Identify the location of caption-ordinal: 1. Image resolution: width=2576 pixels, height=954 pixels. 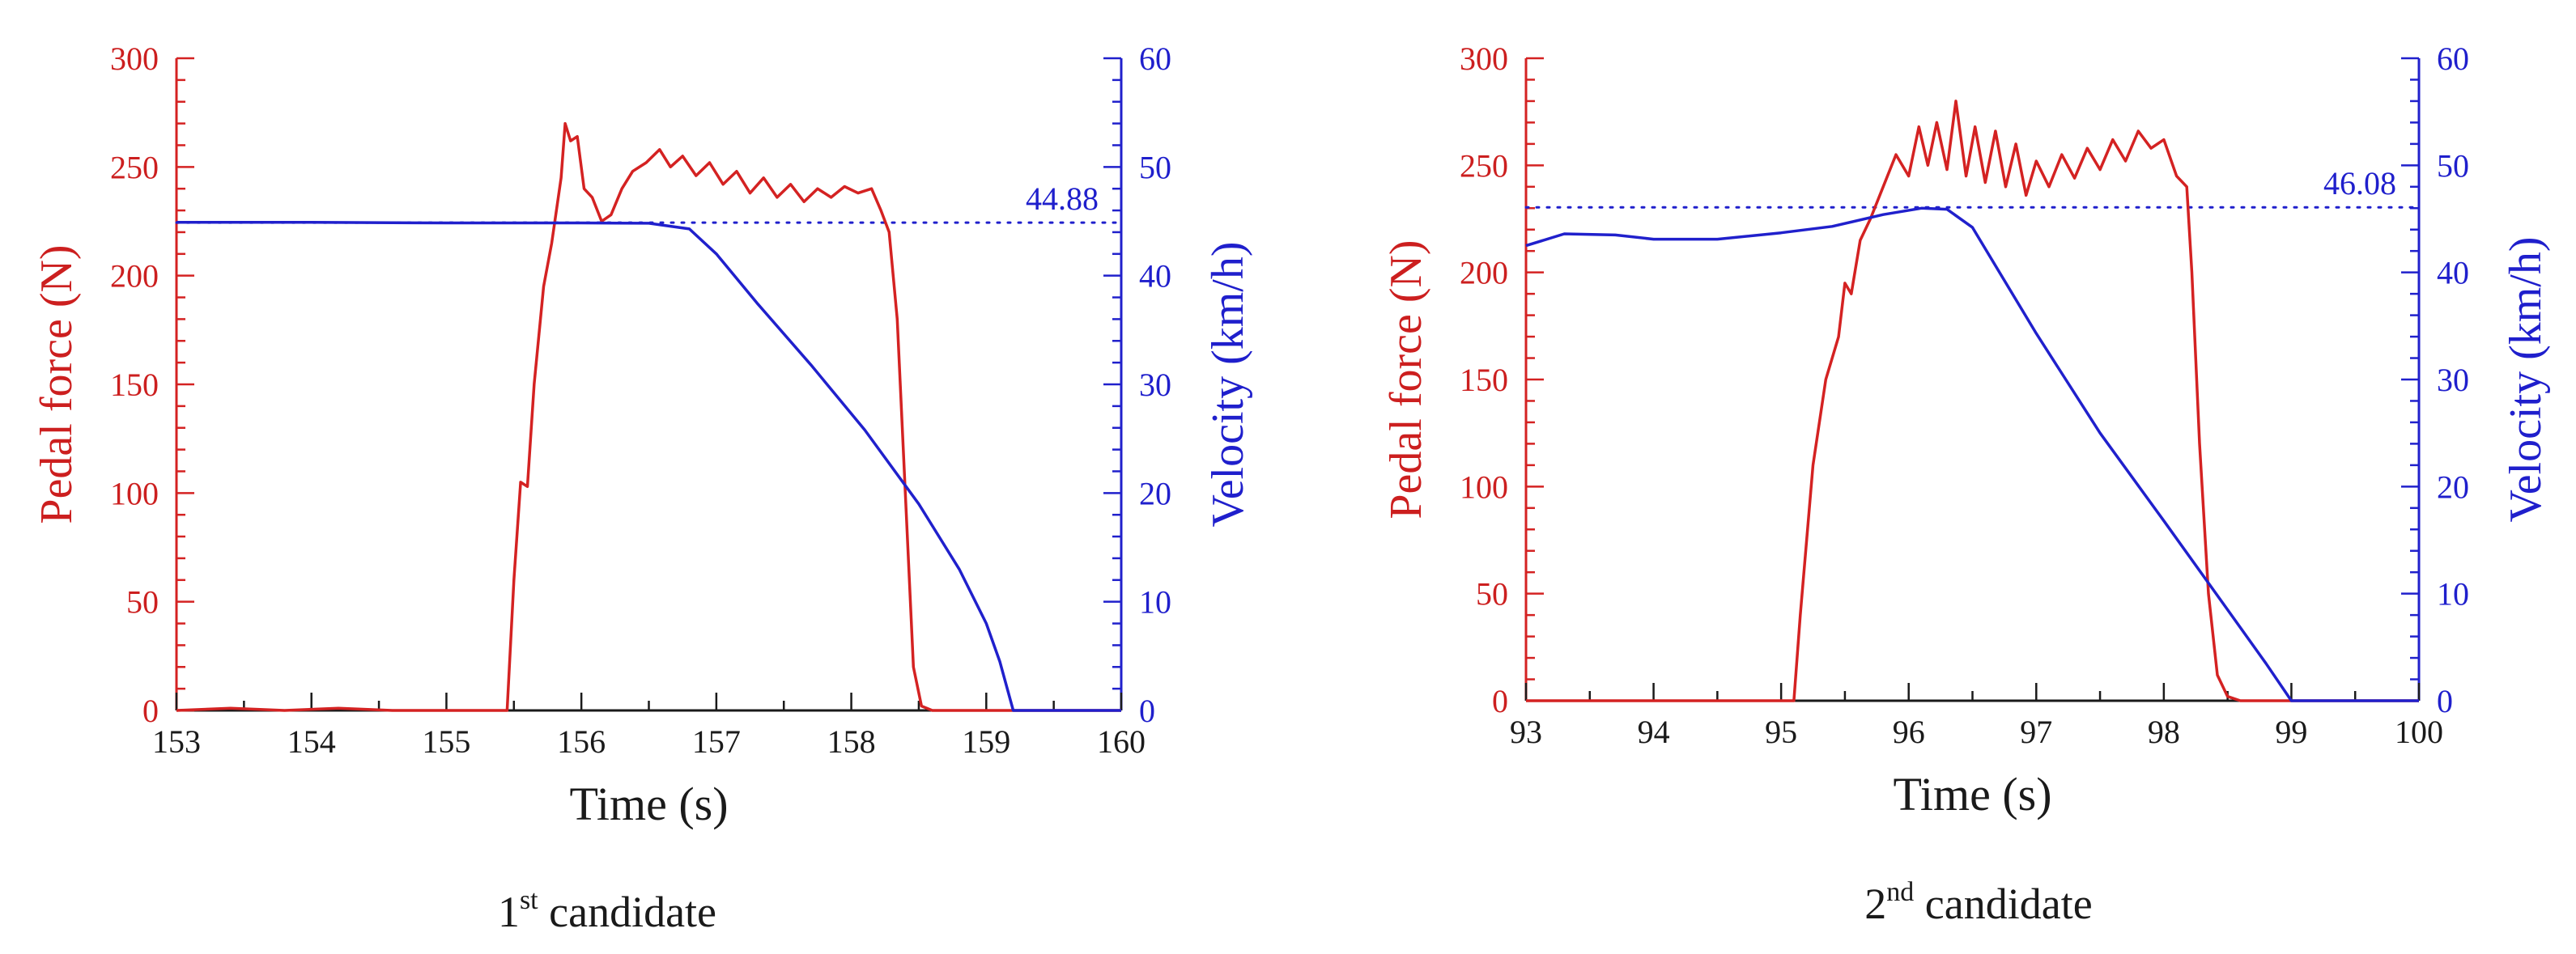
(509, 912).